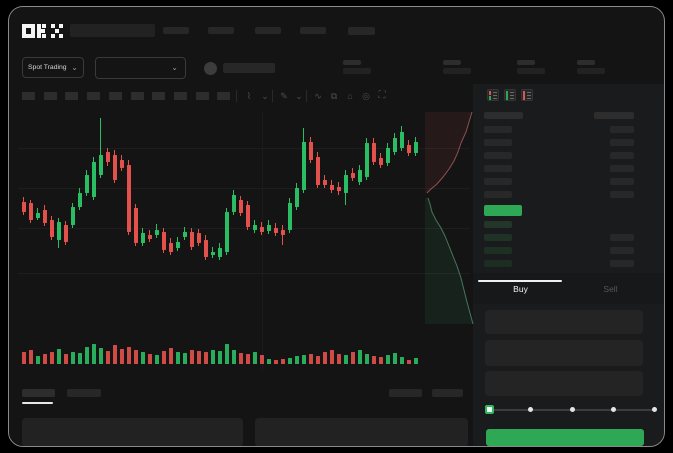 The width and height of the screenshot is (673, 453). I want to click on settings-icon: ◎, so click(366, 96).